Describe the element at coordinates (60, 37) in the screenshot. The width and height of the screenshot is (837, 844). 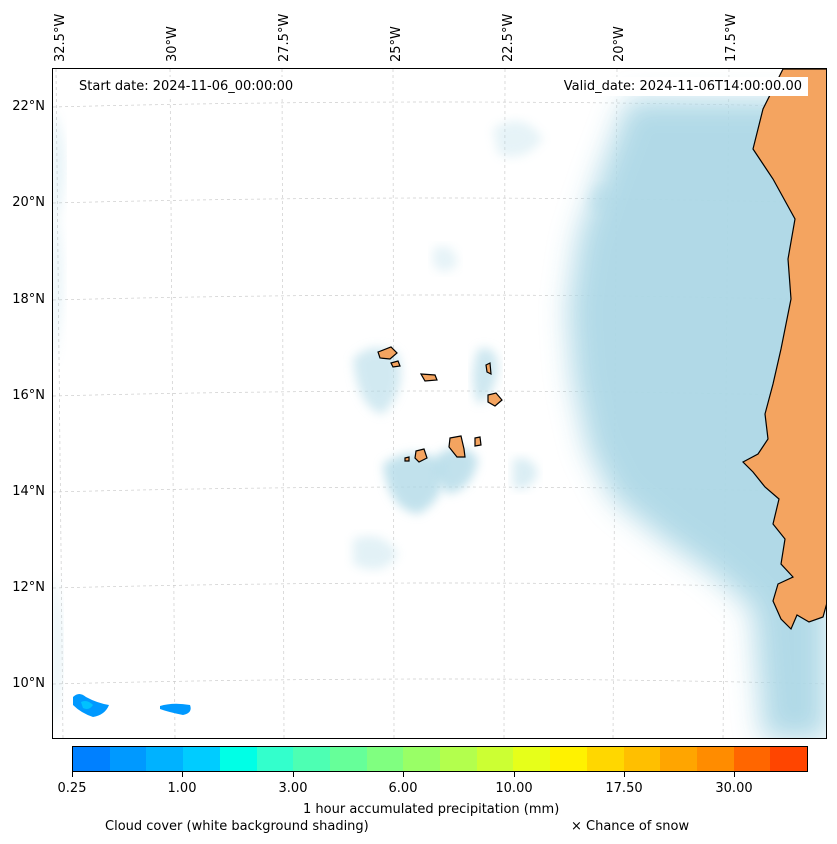
I see `longitude-label: 32.5°W` at that location.